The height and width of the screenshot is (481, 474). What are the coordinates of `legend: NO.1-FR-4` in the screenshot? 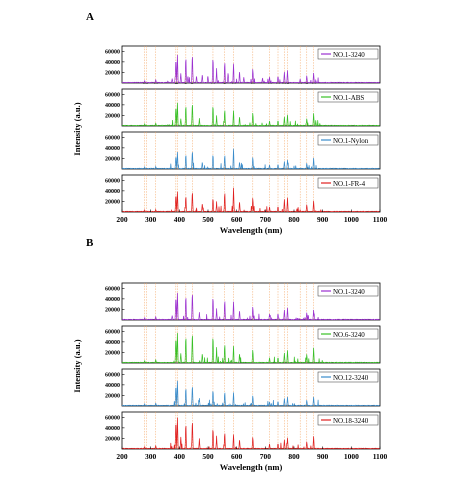 It's located at (348, 183).